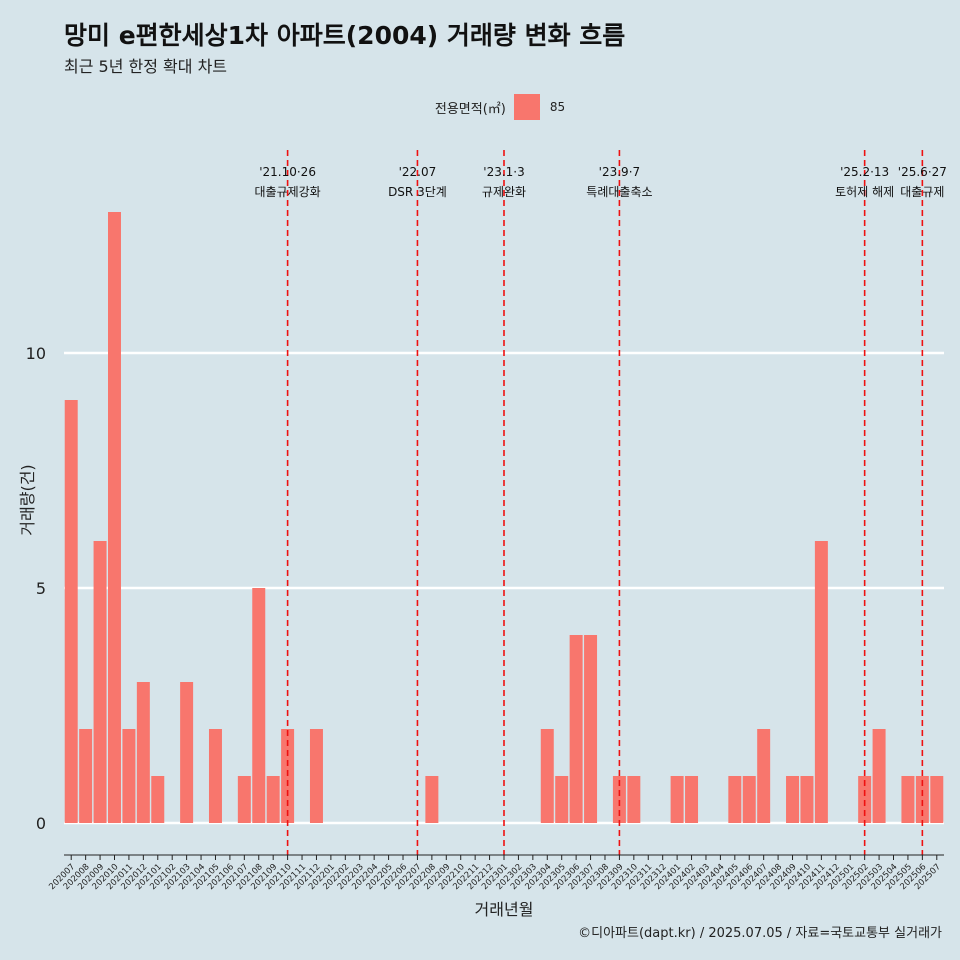  What do you see at coordinates (36, 353) in the screenshot?
I see `y-tick-label: 10` at bounding box center [36, 353].